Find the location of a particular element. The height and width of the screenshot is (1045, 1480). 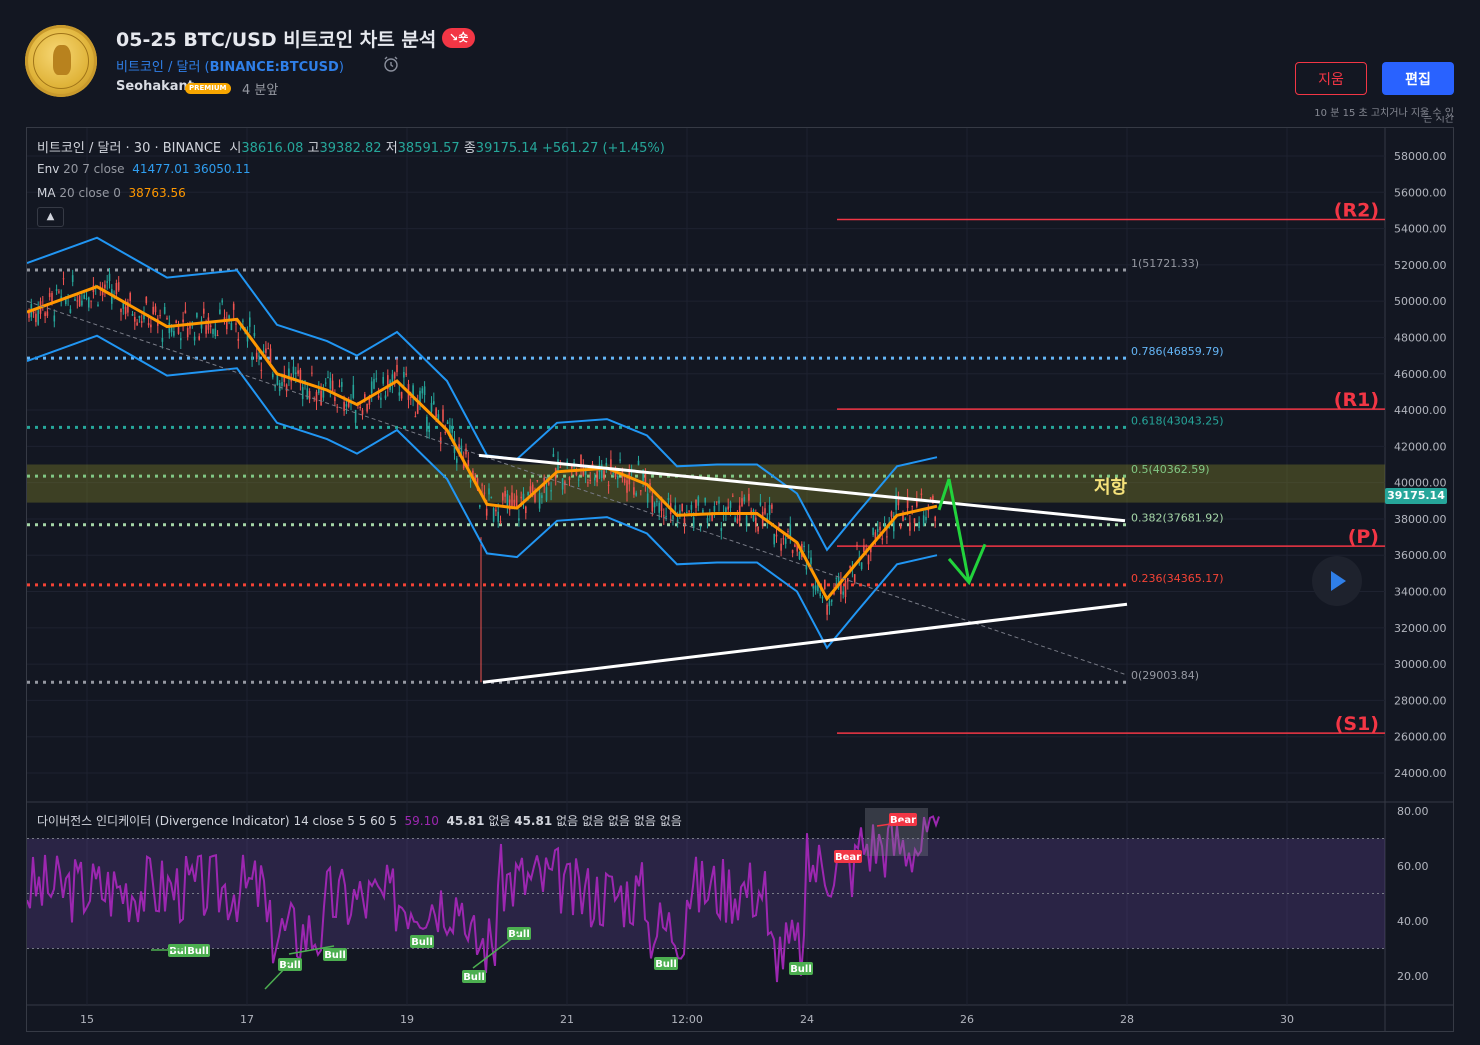

play-icon is located at coordinates (1337, 581).